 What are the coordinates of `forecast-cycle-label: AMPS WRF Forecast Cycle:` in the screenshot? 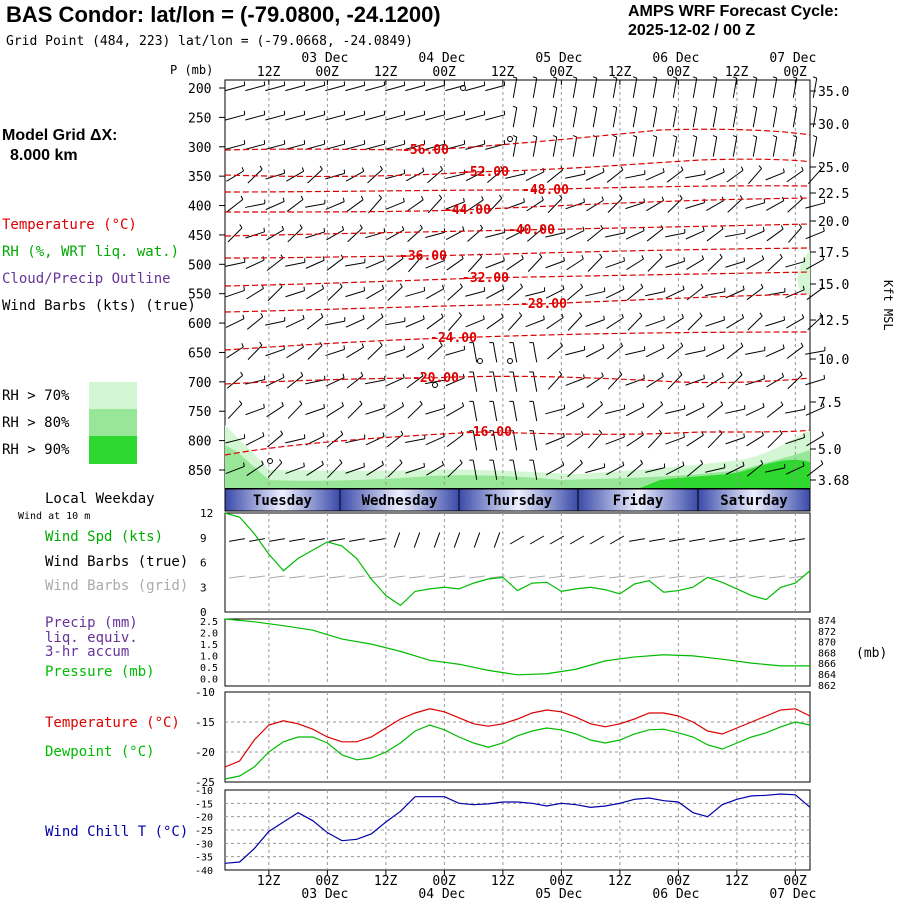 It's located at (733, 11).